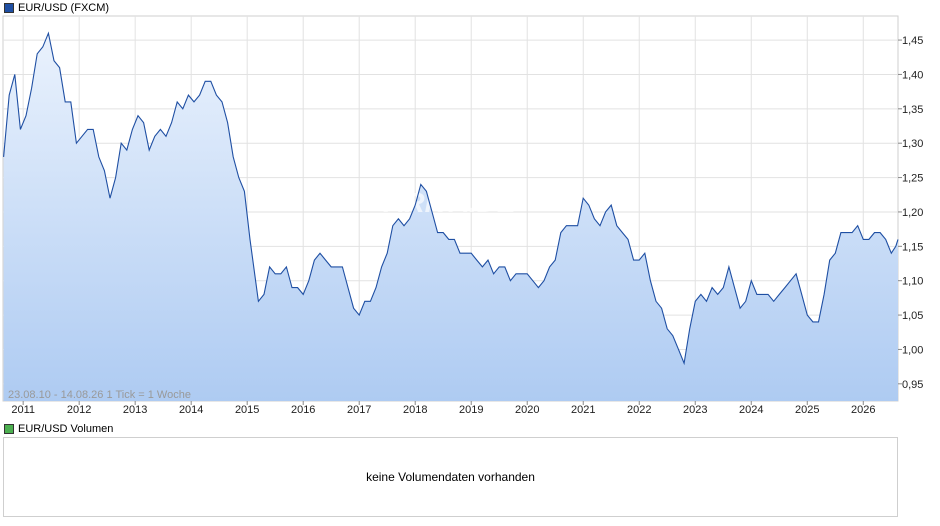  What do you see at coordinates (99, 395) in the screenshot?
I see `range-info: 23.08.10 - 14.08.26 1 Tick = 1 Woche` at bounding box center [99, 395].